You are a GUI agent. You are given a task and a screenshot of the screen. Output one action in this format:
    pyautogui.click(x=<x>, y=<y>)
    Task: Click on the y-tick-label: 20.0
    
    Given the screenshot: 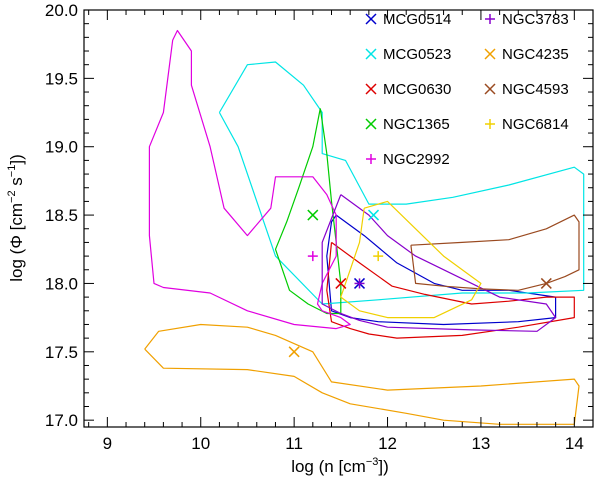 What is the action you would take?
    pyautogui.click(x=61, y=10)
    